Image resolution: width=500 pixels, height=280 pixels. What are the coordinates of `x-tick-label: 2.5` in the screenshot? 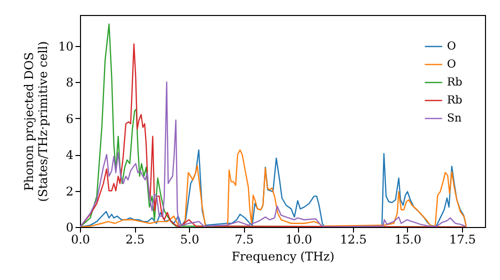 It's located at (135, 239).